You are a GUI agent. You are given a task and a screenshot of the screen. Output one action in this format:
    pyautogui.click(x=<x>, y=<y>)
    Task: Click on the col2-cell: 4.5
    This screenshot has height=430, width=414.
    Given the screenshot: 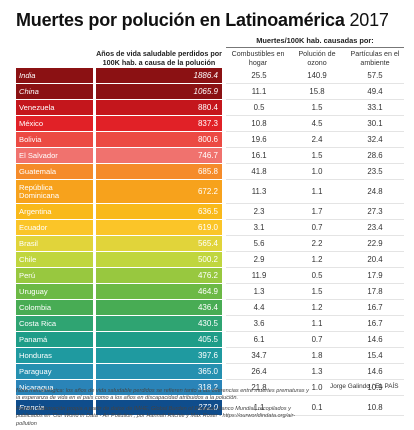 What is the action you would take?
    pyautogui.click(x=317, y=123)
    